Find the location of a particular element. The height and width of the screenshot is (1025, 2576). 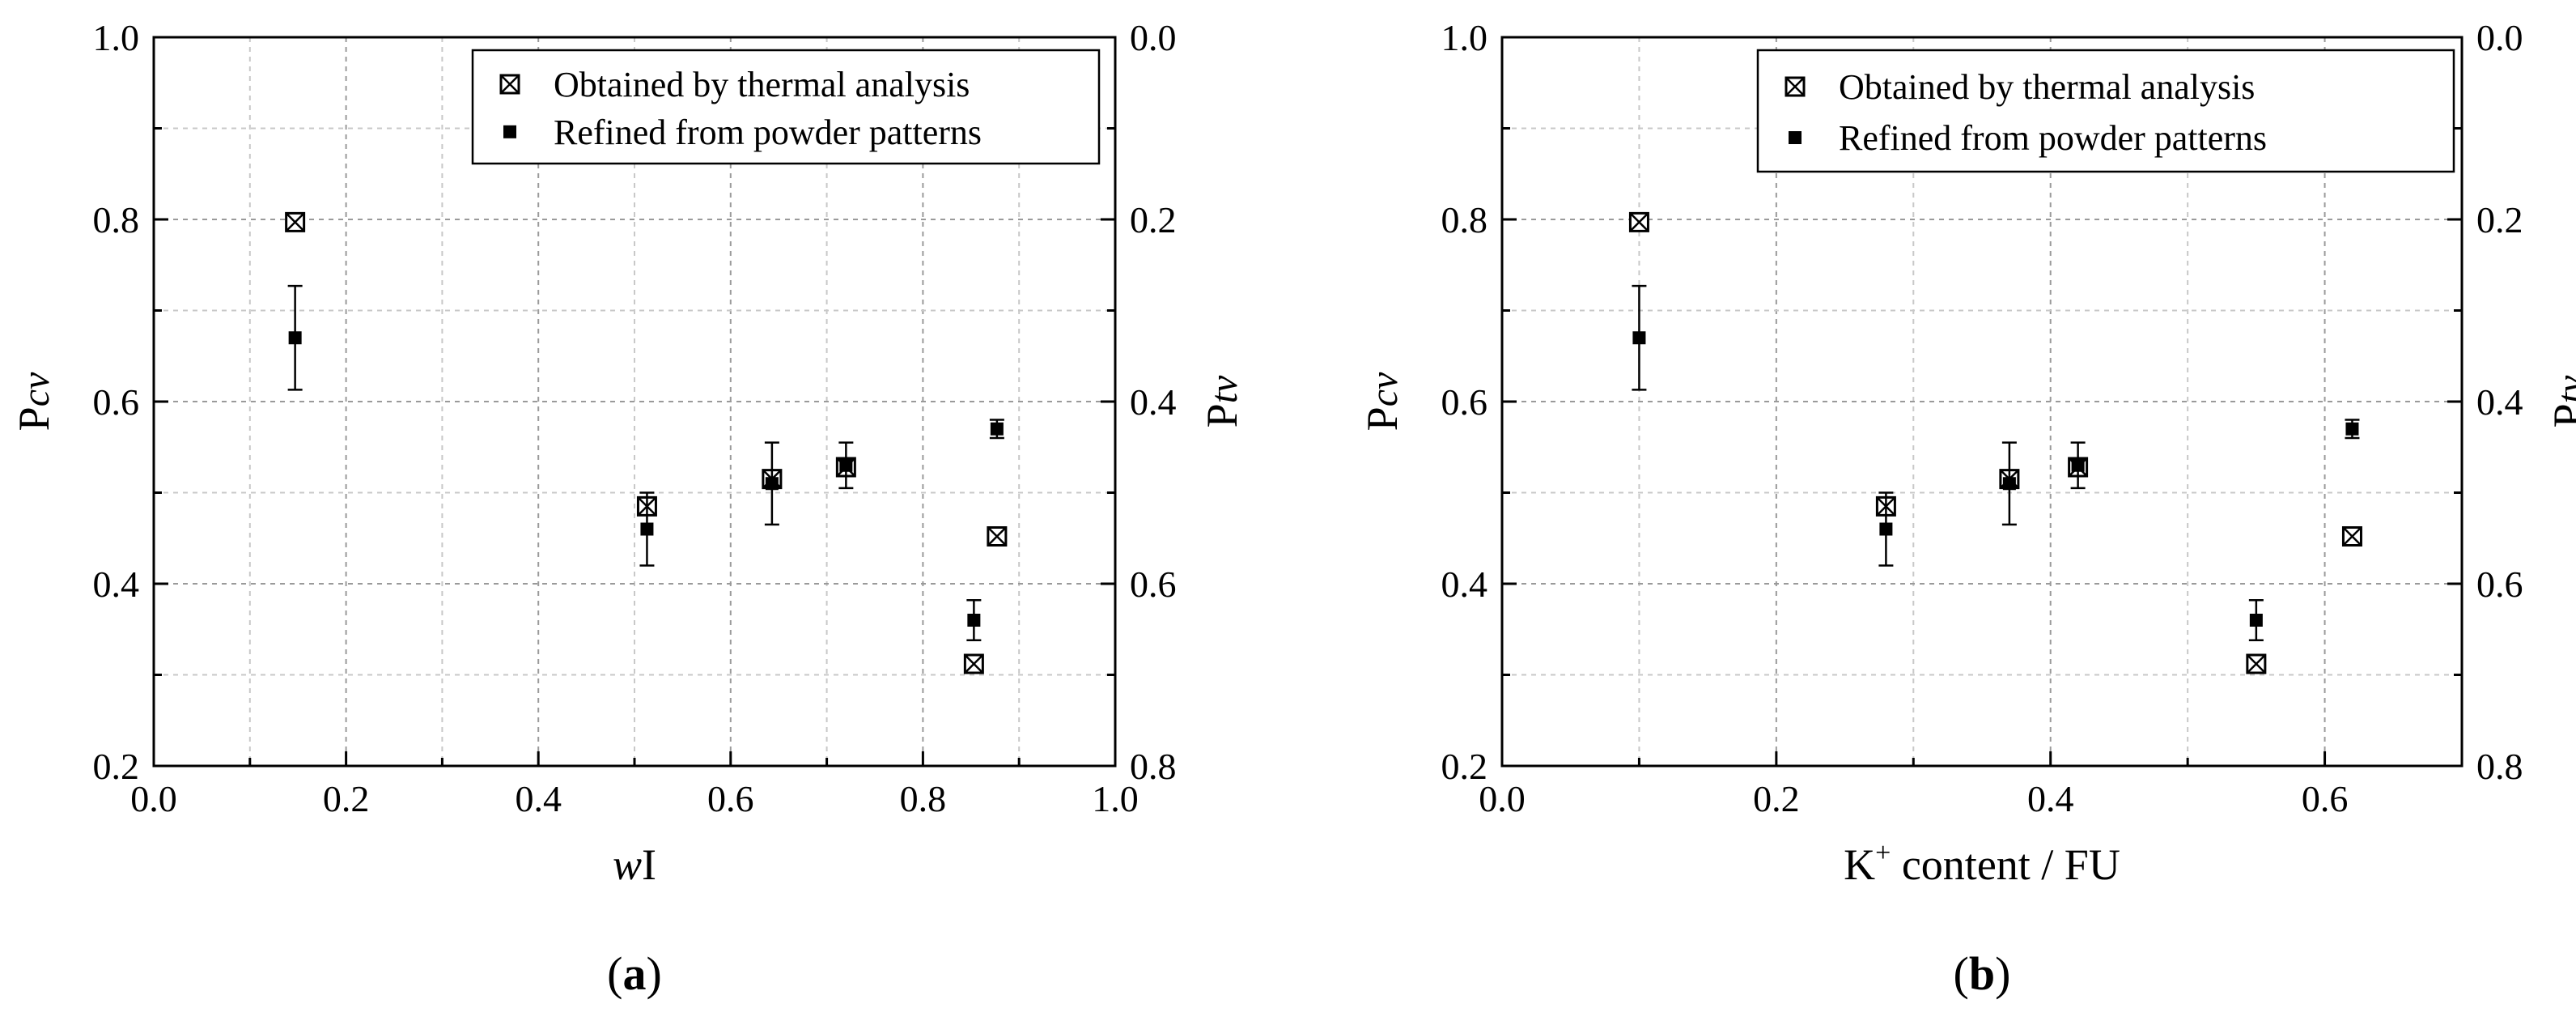

x-axis-title-superscript: + is located at coordinates (1883, 853).